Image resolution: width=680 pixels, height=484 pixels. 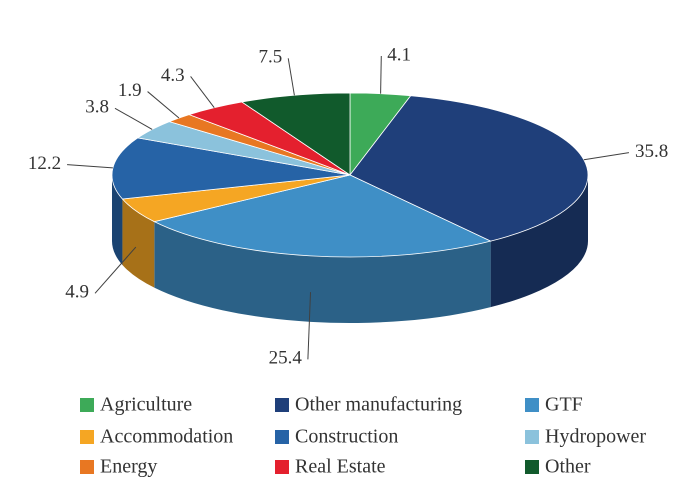 I want to click on data-label: 1.9, so click(x=130, y=90).